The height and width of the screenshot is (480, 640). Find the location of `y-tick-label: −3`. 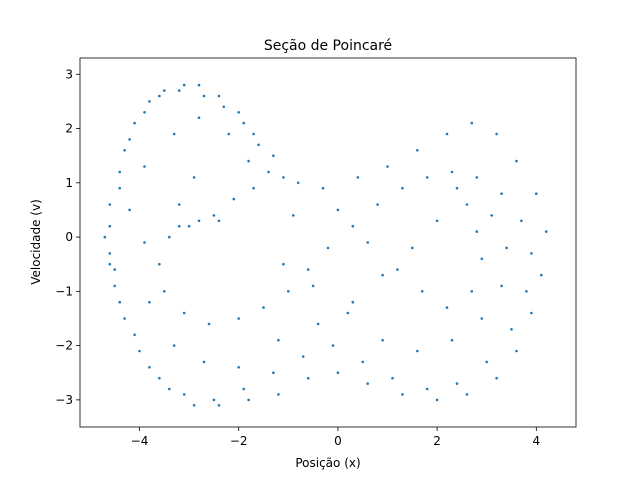

y-tick-label: −3 is located at coordinates (64, 400).